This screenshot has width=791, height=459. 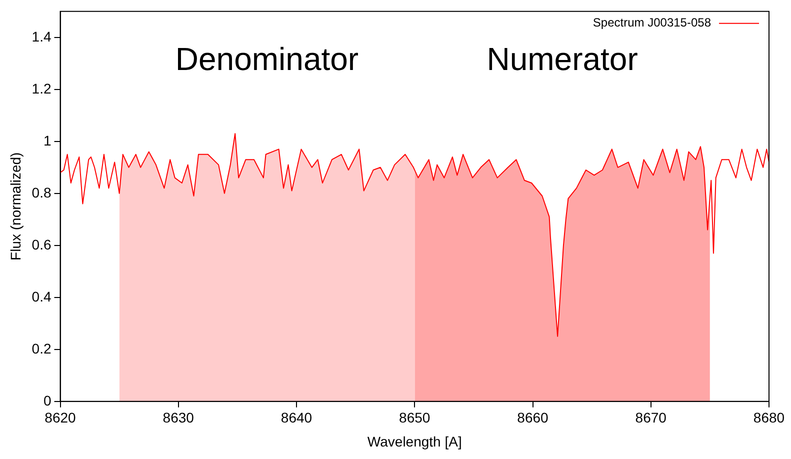 What do you see at coordinates (42, 88) in the screenshot?
I see `y-tick-label: 1.2` at bounding box center [42, 88].